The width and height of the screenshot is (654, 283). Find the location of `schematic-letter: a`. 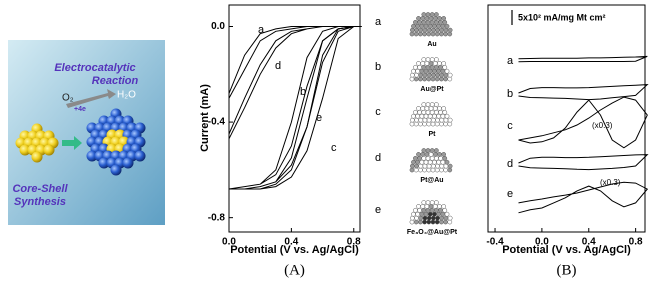

schematic-letter: a is located at coordinates (378, 22).